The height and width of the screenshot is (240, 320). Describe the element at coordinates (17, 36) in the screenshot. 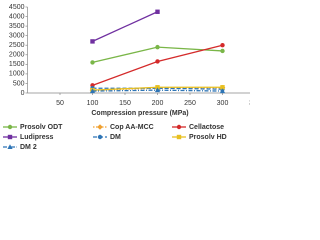

I see `y-tick-label: 3000` at that location.